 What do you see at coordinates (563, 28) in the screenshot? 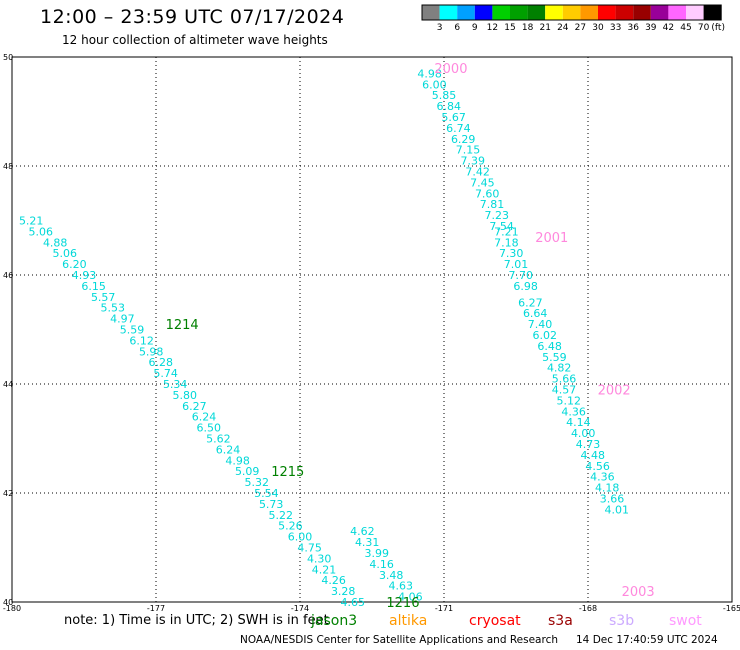
I see `colorbar-label: 24` at bounding box center [563, 28].